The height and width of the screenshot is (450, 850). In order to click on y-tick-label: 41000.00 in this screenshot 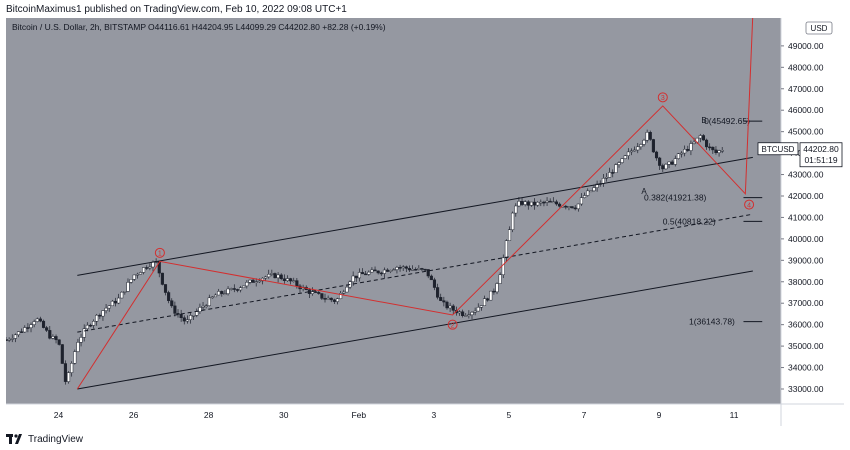, I will do `click(806, 217)`.